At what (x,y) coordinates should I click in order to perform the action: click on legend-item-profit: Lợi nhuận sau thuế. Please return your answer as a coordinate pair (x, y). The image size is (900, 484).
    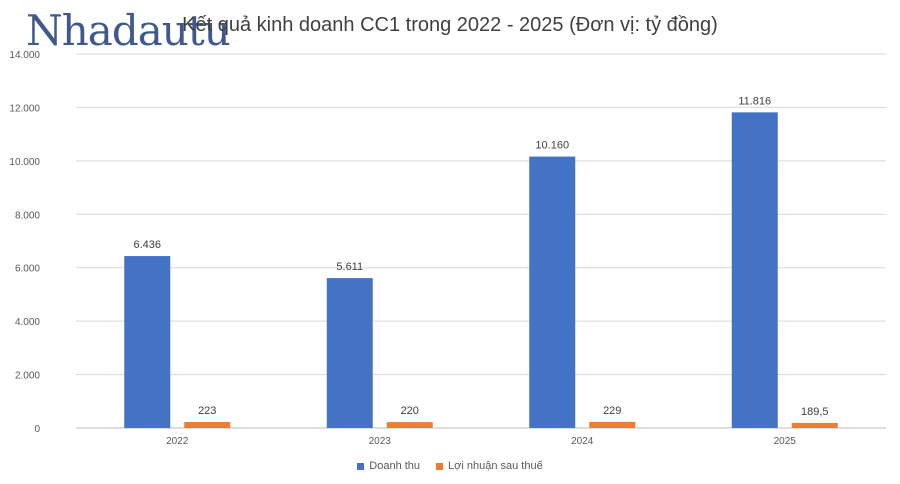
    Looking at the image, I should click on (489, 466).